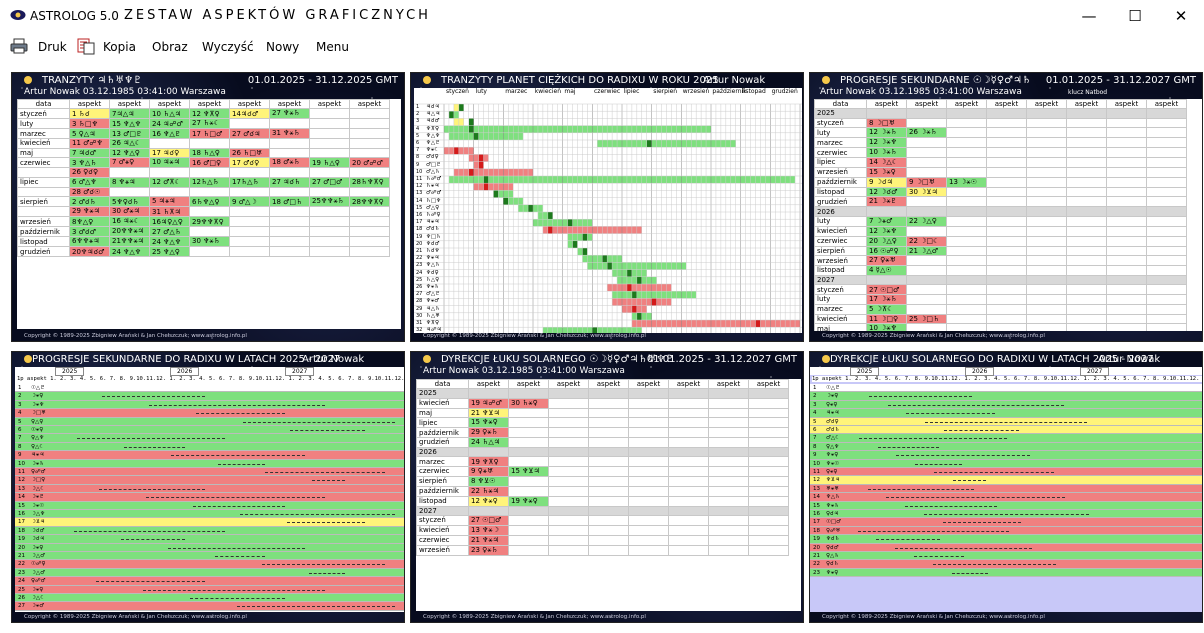 The width and height of the screenshot is (1204, 633). What do you see at coordinates (886, 153) in the screenshot?
I see `aspect-cell: 10 ☽⚹♄` at bounding box center [886, 153].